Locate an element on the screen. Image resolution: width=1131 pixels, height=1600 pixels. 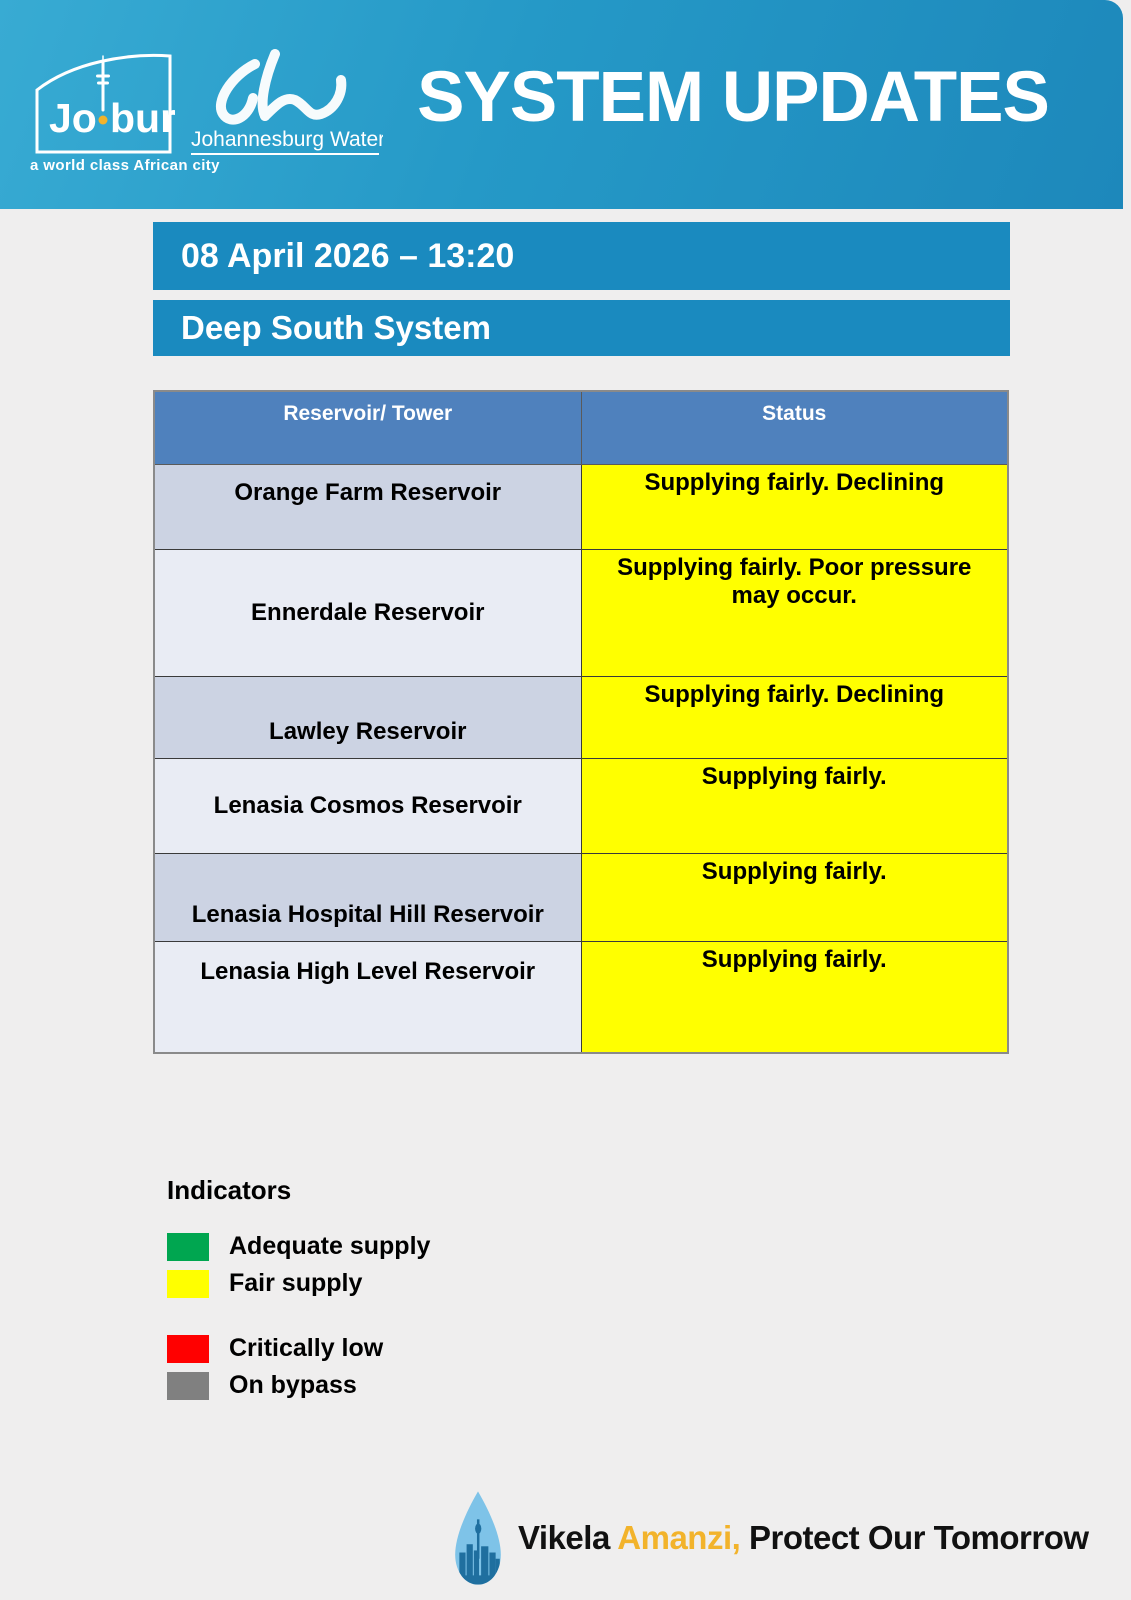
footer: Vikela Amanzi, Protect Our Tomorrow is located at coordinates (769, 1538).